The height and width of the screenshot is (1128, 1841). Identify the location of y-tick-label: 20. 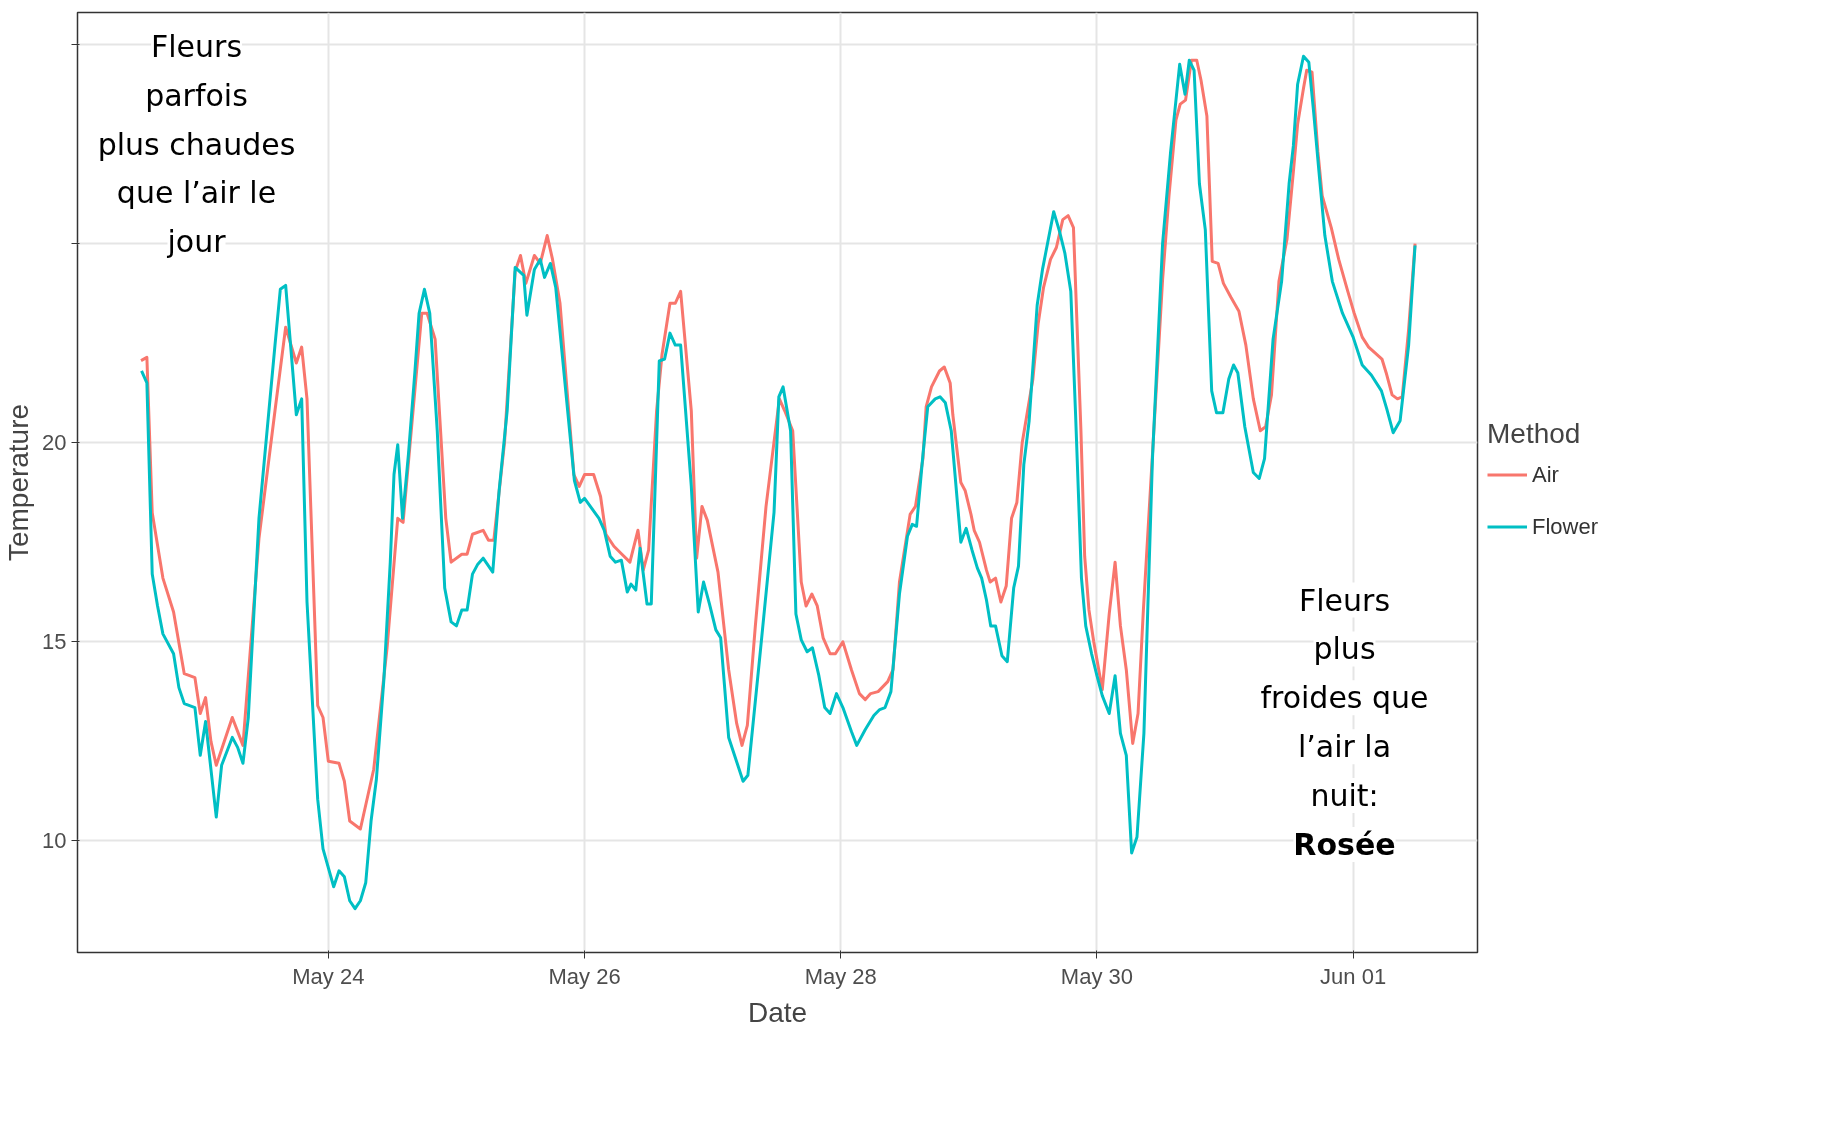
(54, 443).